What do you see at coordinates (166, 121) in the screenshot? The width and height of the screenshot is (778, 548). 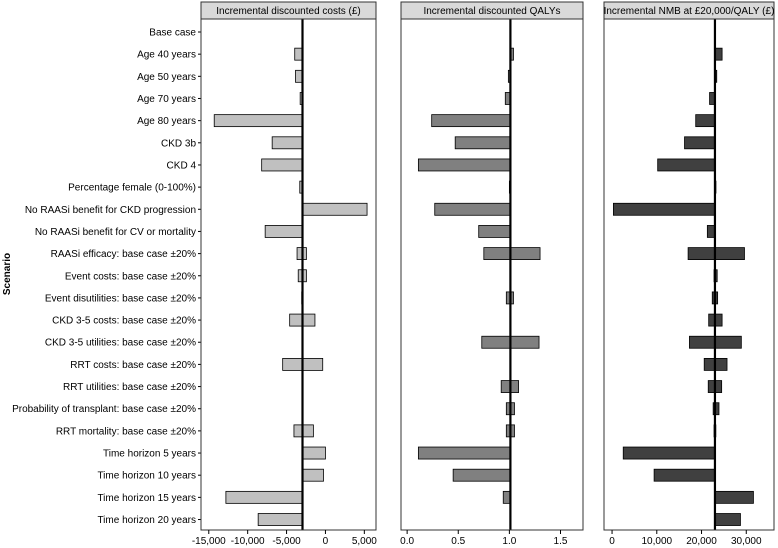 I see `scenario-label: Age 80 years` at bounding box center [166, 121].